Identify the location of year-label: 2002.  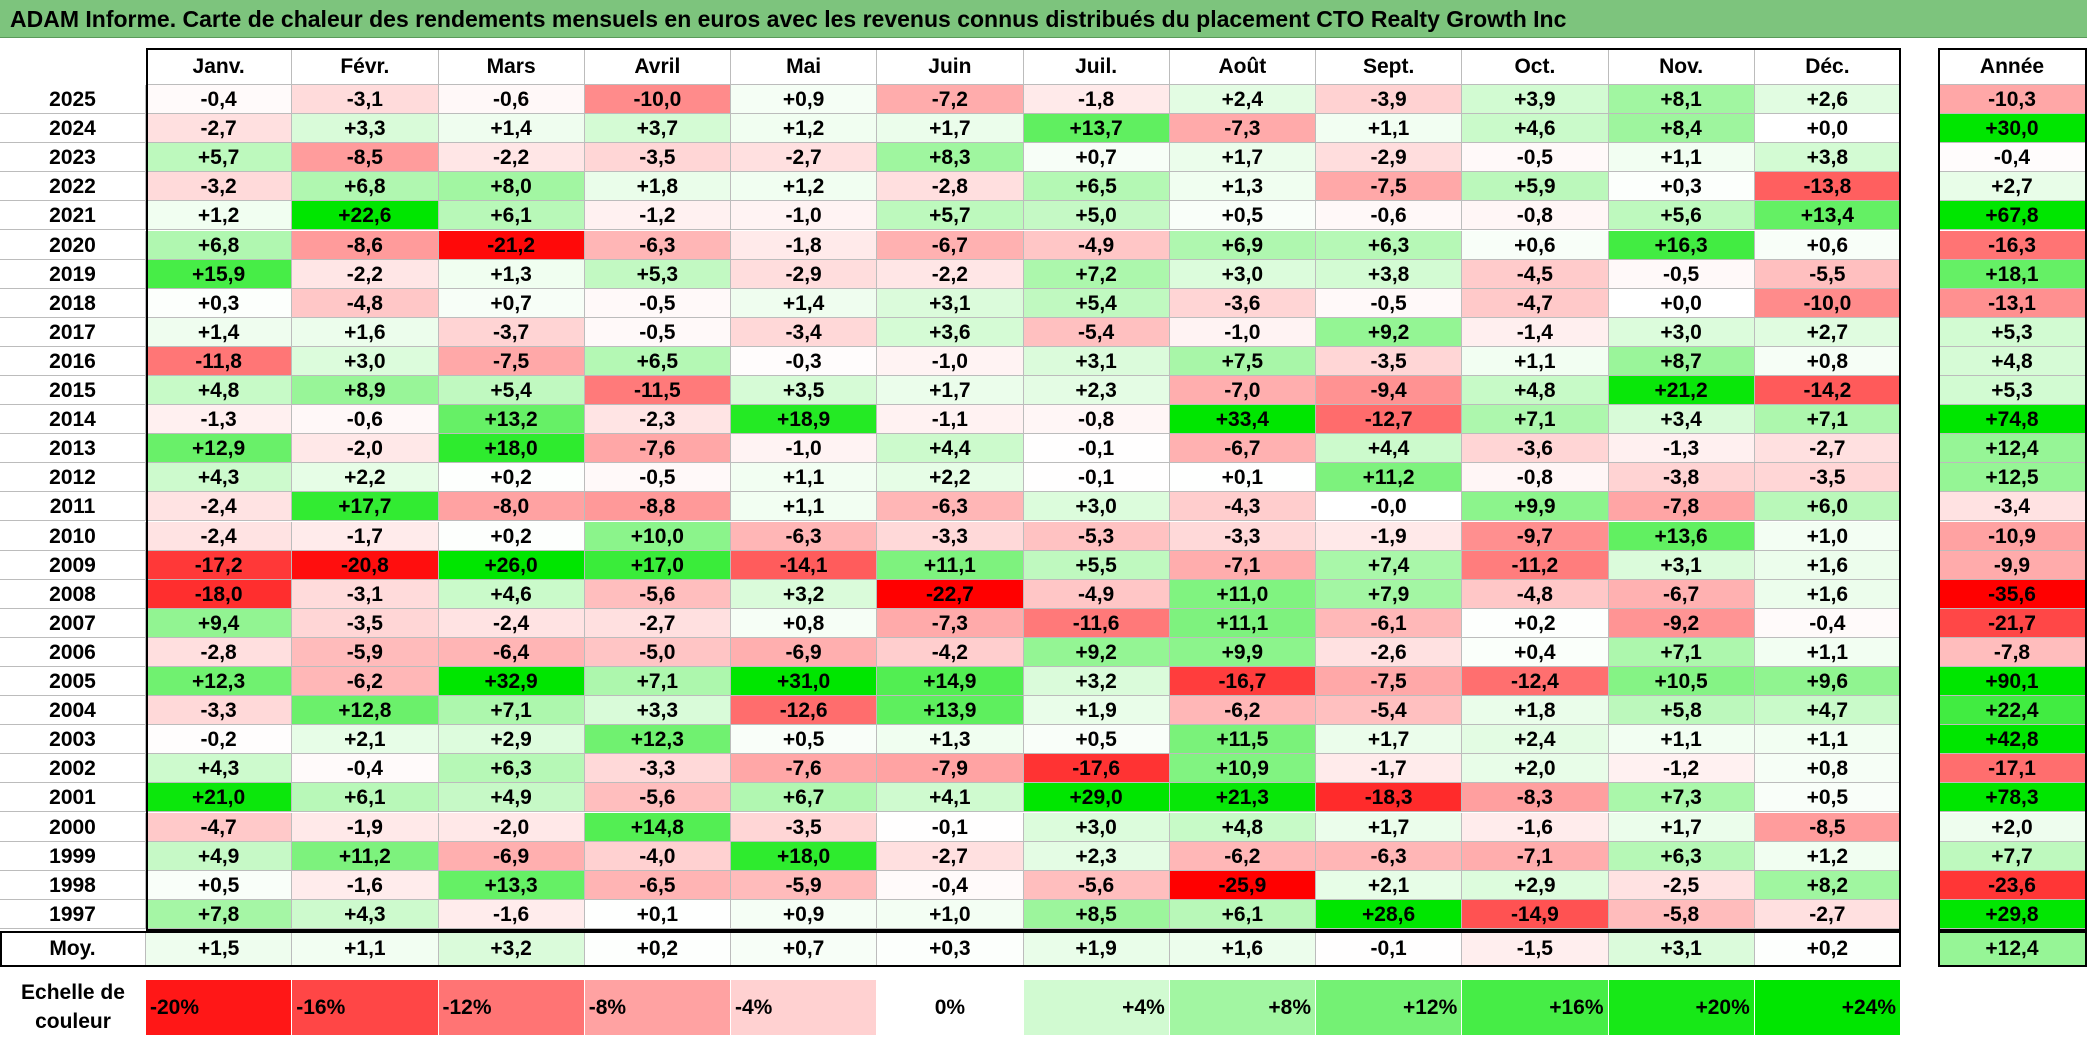
(73, 769).